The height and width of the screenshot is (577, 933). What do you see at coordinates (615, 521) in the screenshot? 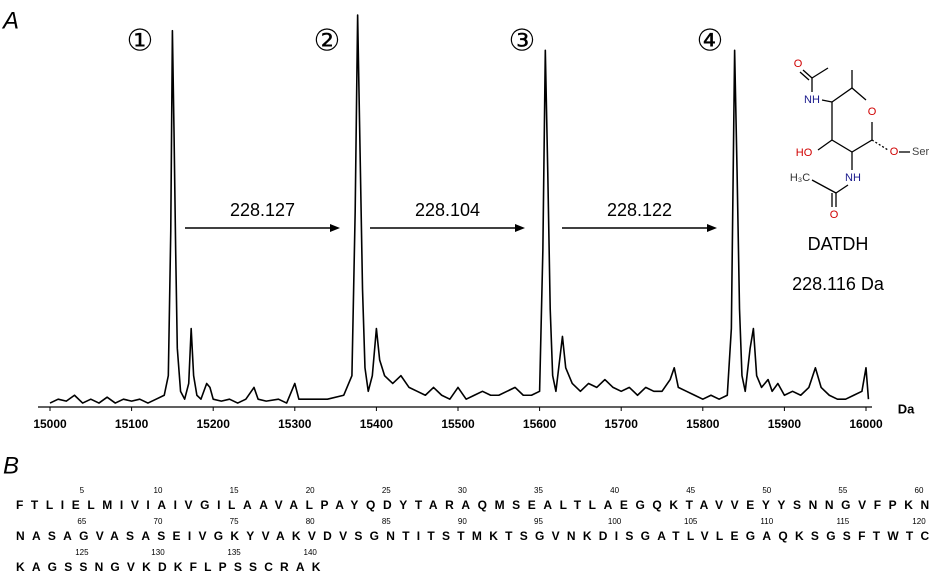
I see `position-number: 100` at bounding box center [615, 521].